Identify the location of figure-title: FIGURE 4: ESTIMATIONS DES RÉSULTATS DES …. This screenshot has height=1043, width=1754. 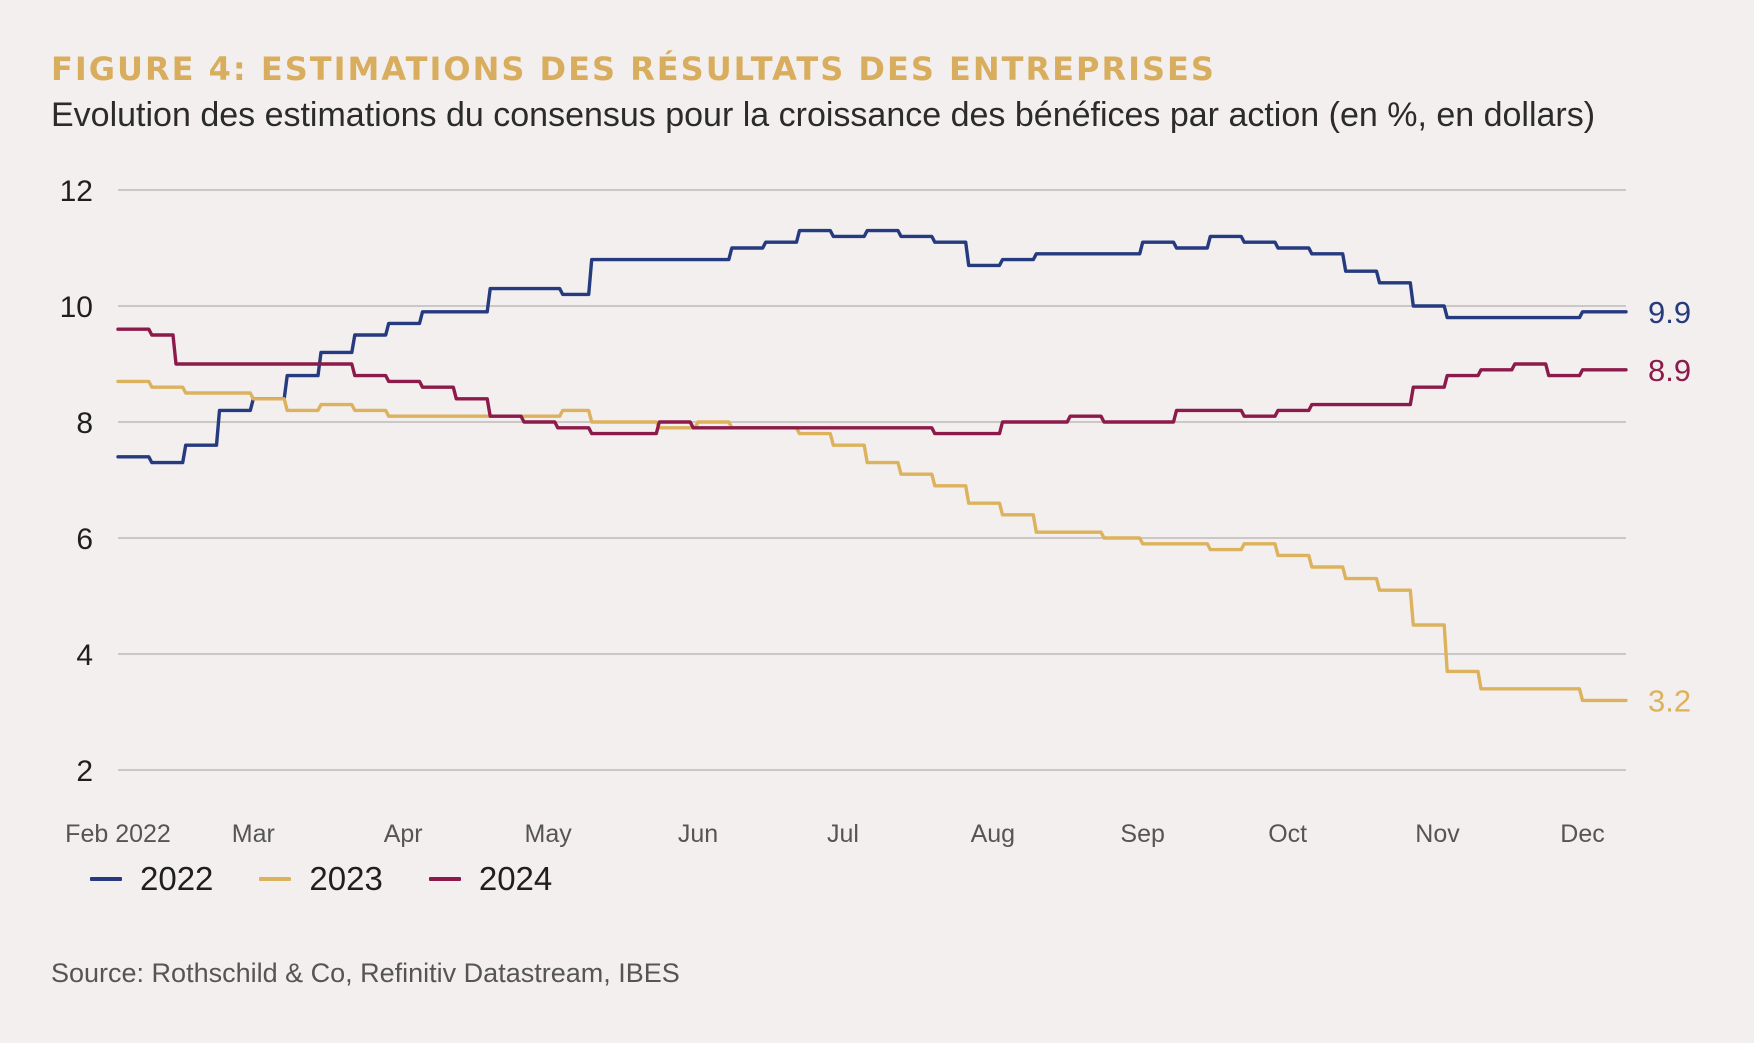
(633, 69).